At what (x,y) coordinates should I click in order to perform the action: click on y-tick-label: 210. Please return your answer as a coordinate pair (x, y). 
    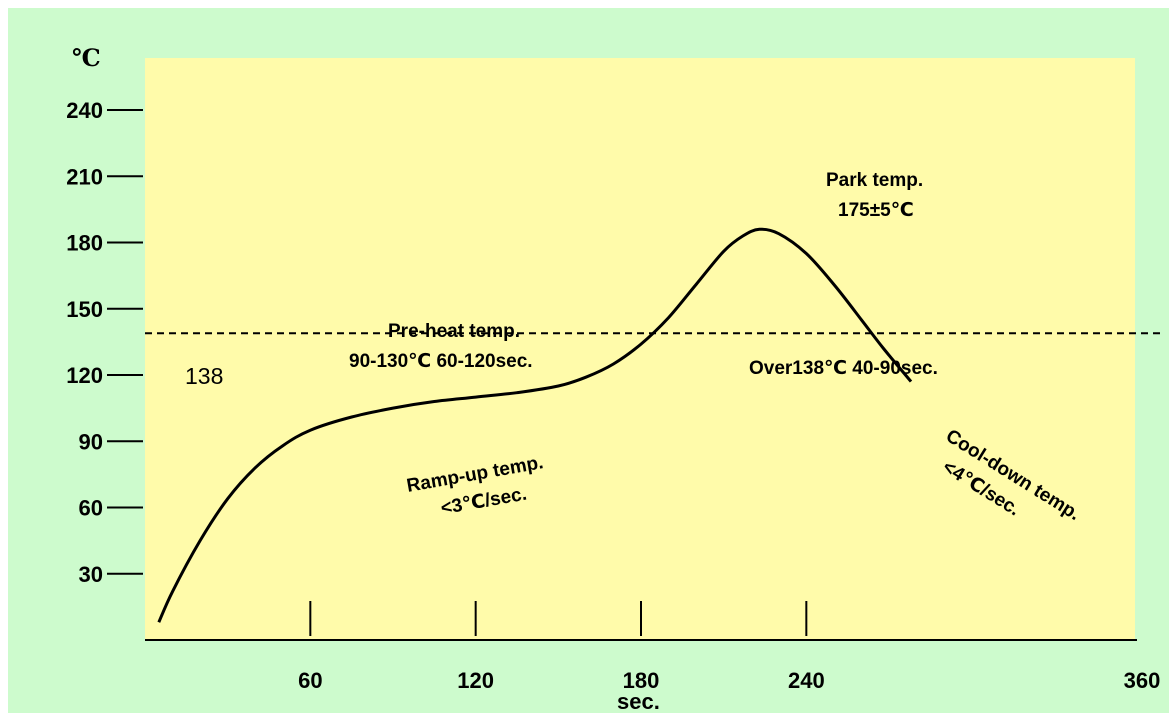
    Looking at the image, I should click on (84, 176).